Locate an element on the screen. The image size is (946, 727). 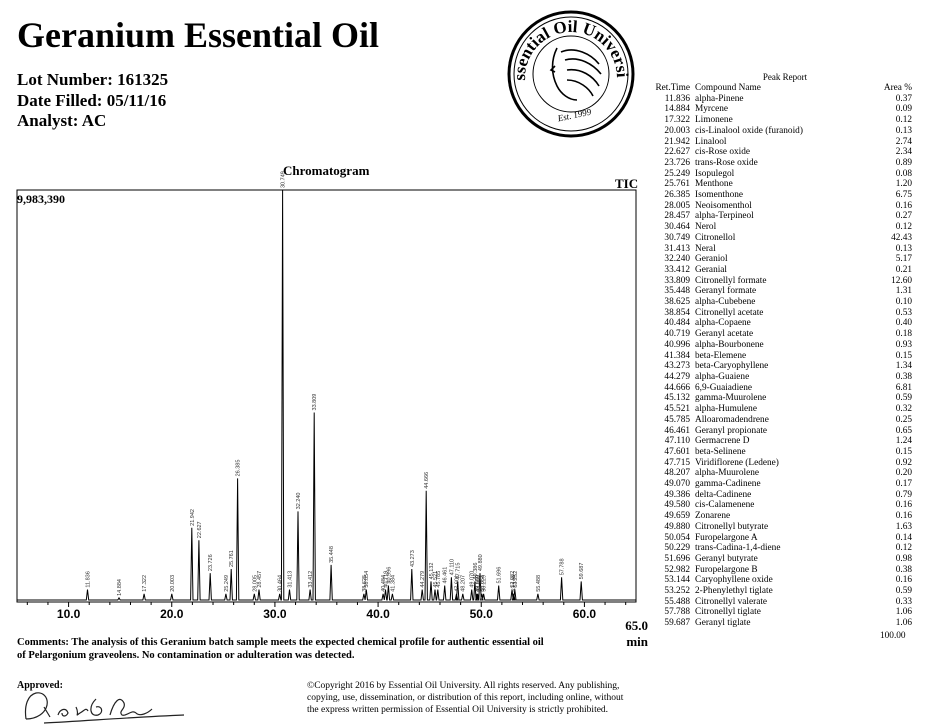
area-cell: 0.13 is located at coordinates (903, 130).